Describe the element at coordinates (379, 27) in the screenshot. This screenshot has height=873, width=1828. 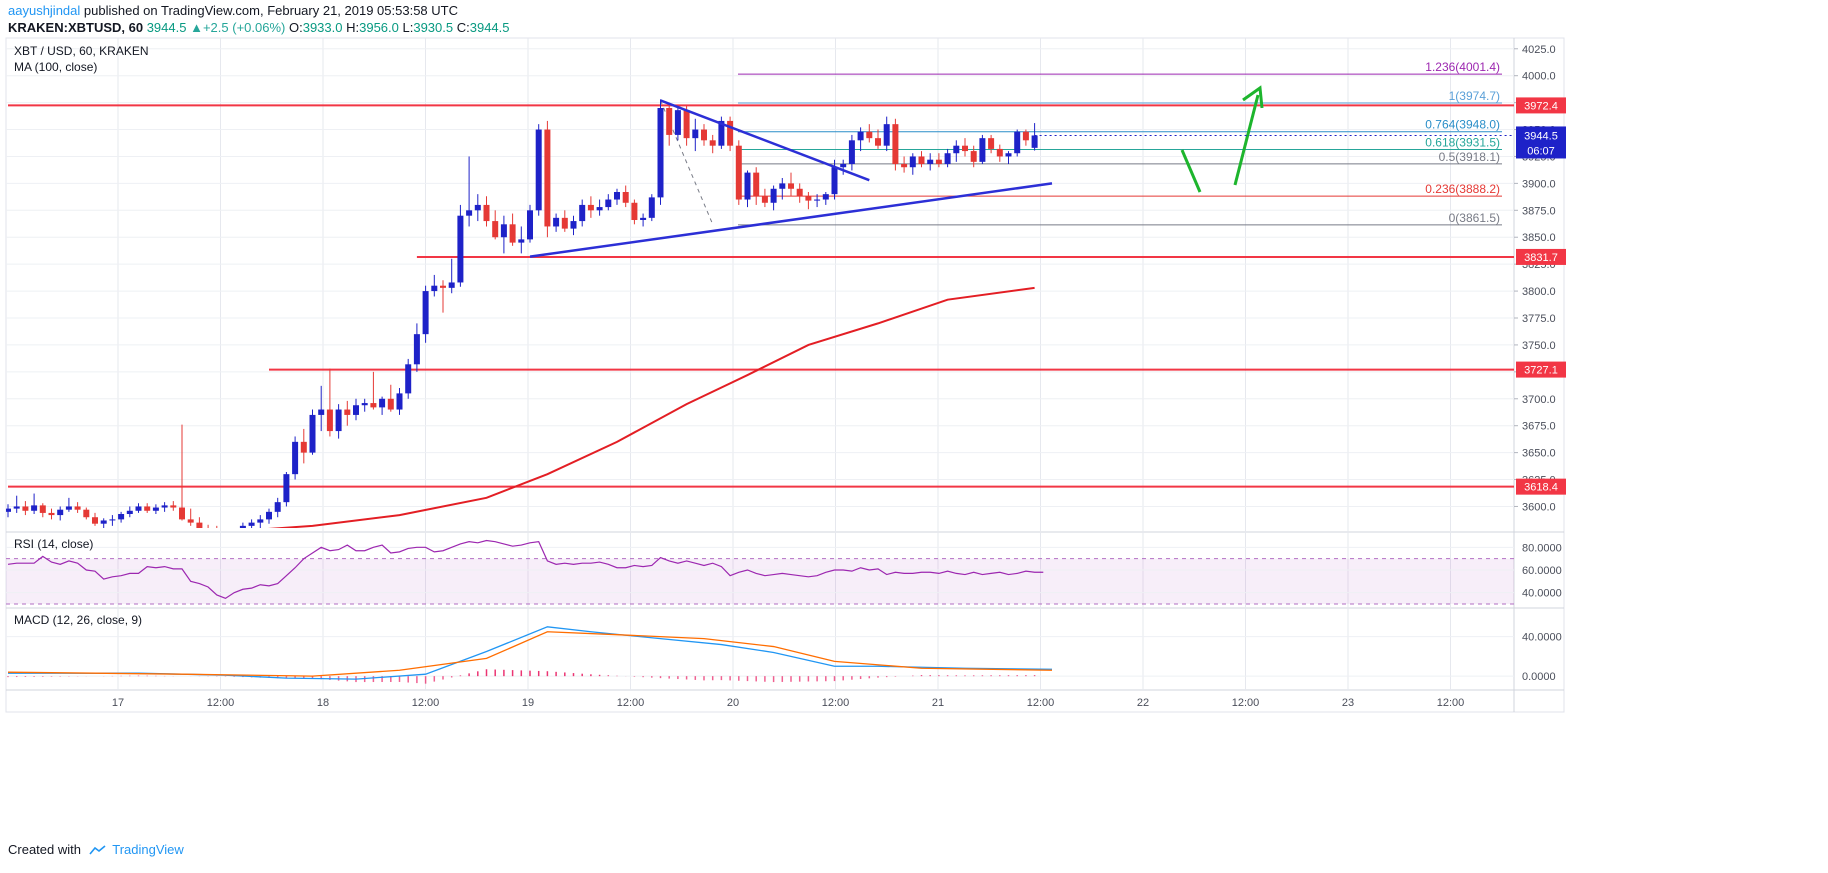
I see `high-value: 3956.0` at that location.